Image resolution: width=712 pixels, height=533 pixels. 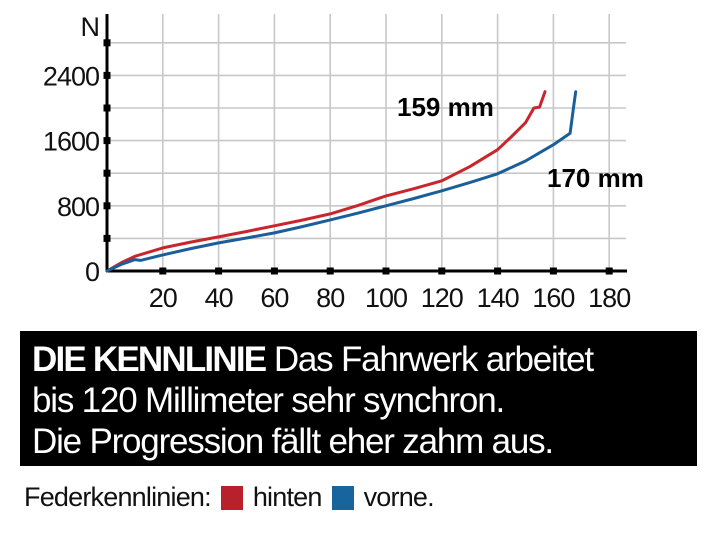 What do you see at coordinates (71, 142) in the screenshot?
I see `y-tick-label: 1600` at bounding box center [71, 142].